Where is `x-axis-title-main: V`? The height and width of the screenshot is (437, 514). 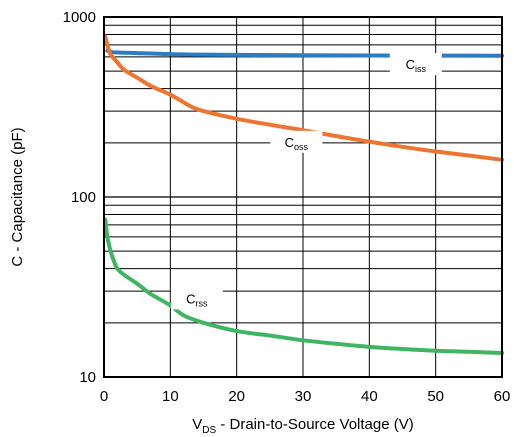 x-axis-title-main: V is located at coordinates (197, 424).